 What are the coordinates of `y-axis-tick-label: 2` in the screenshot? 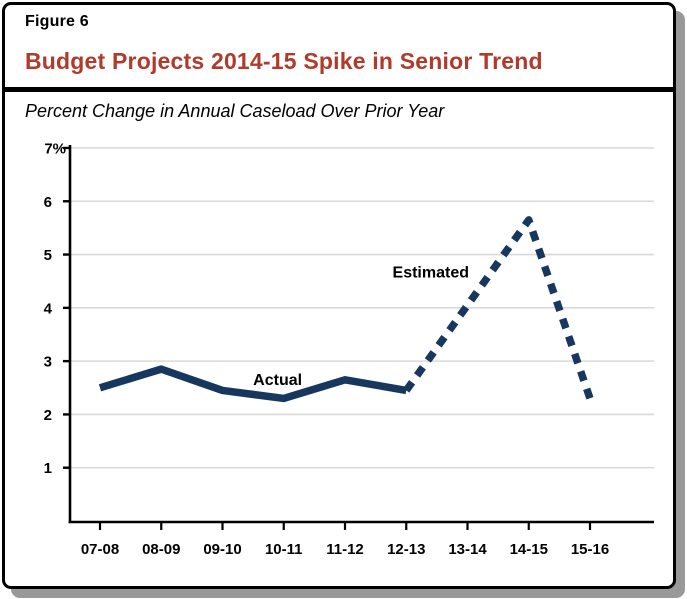 It's located at (48, 415).